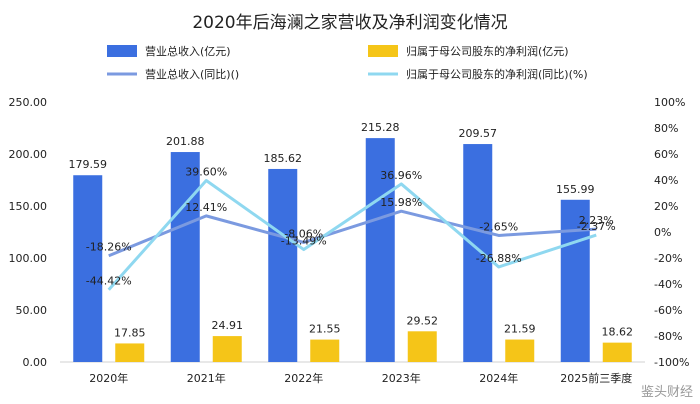 The image size is (700, 404). What do you see at coordinates (662, 232) in the screenshot?
I see `right-axis-tick: 0%` at bounding box center [662, 232].